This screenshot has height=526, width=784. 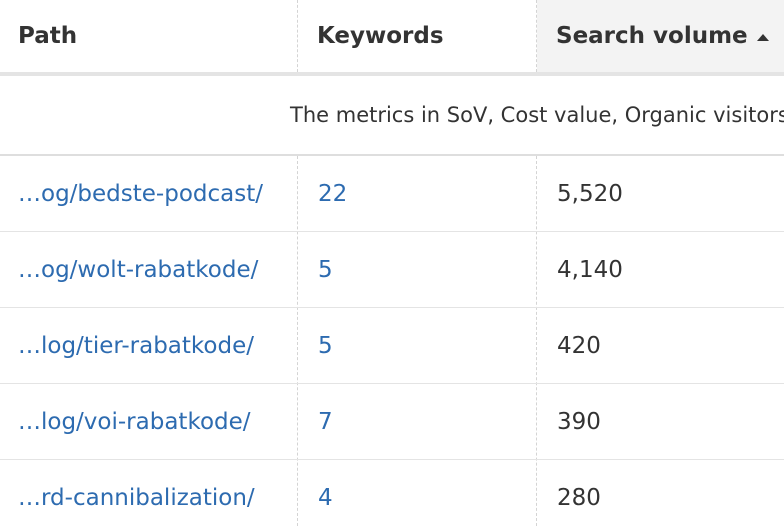 I want to click on table-header: Path Keywords Search volume, so click(x=392, y=36).